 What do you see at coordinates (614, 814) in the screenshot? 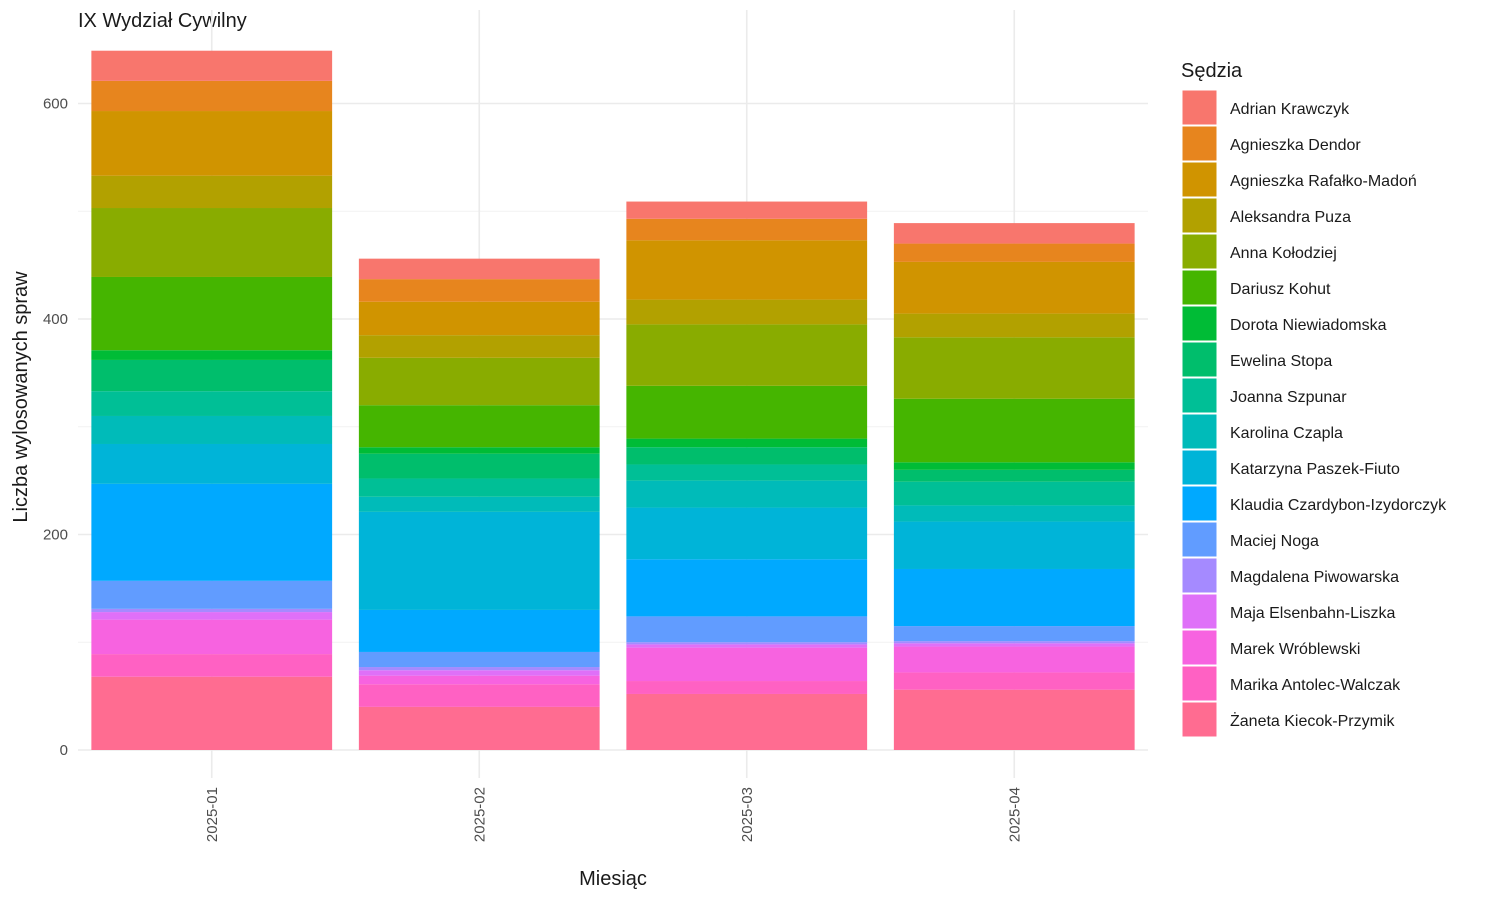
I see `x-axis-ticks: 2025-01 2025-02 2025-03 2025-04` at bounding box center [614, 814].